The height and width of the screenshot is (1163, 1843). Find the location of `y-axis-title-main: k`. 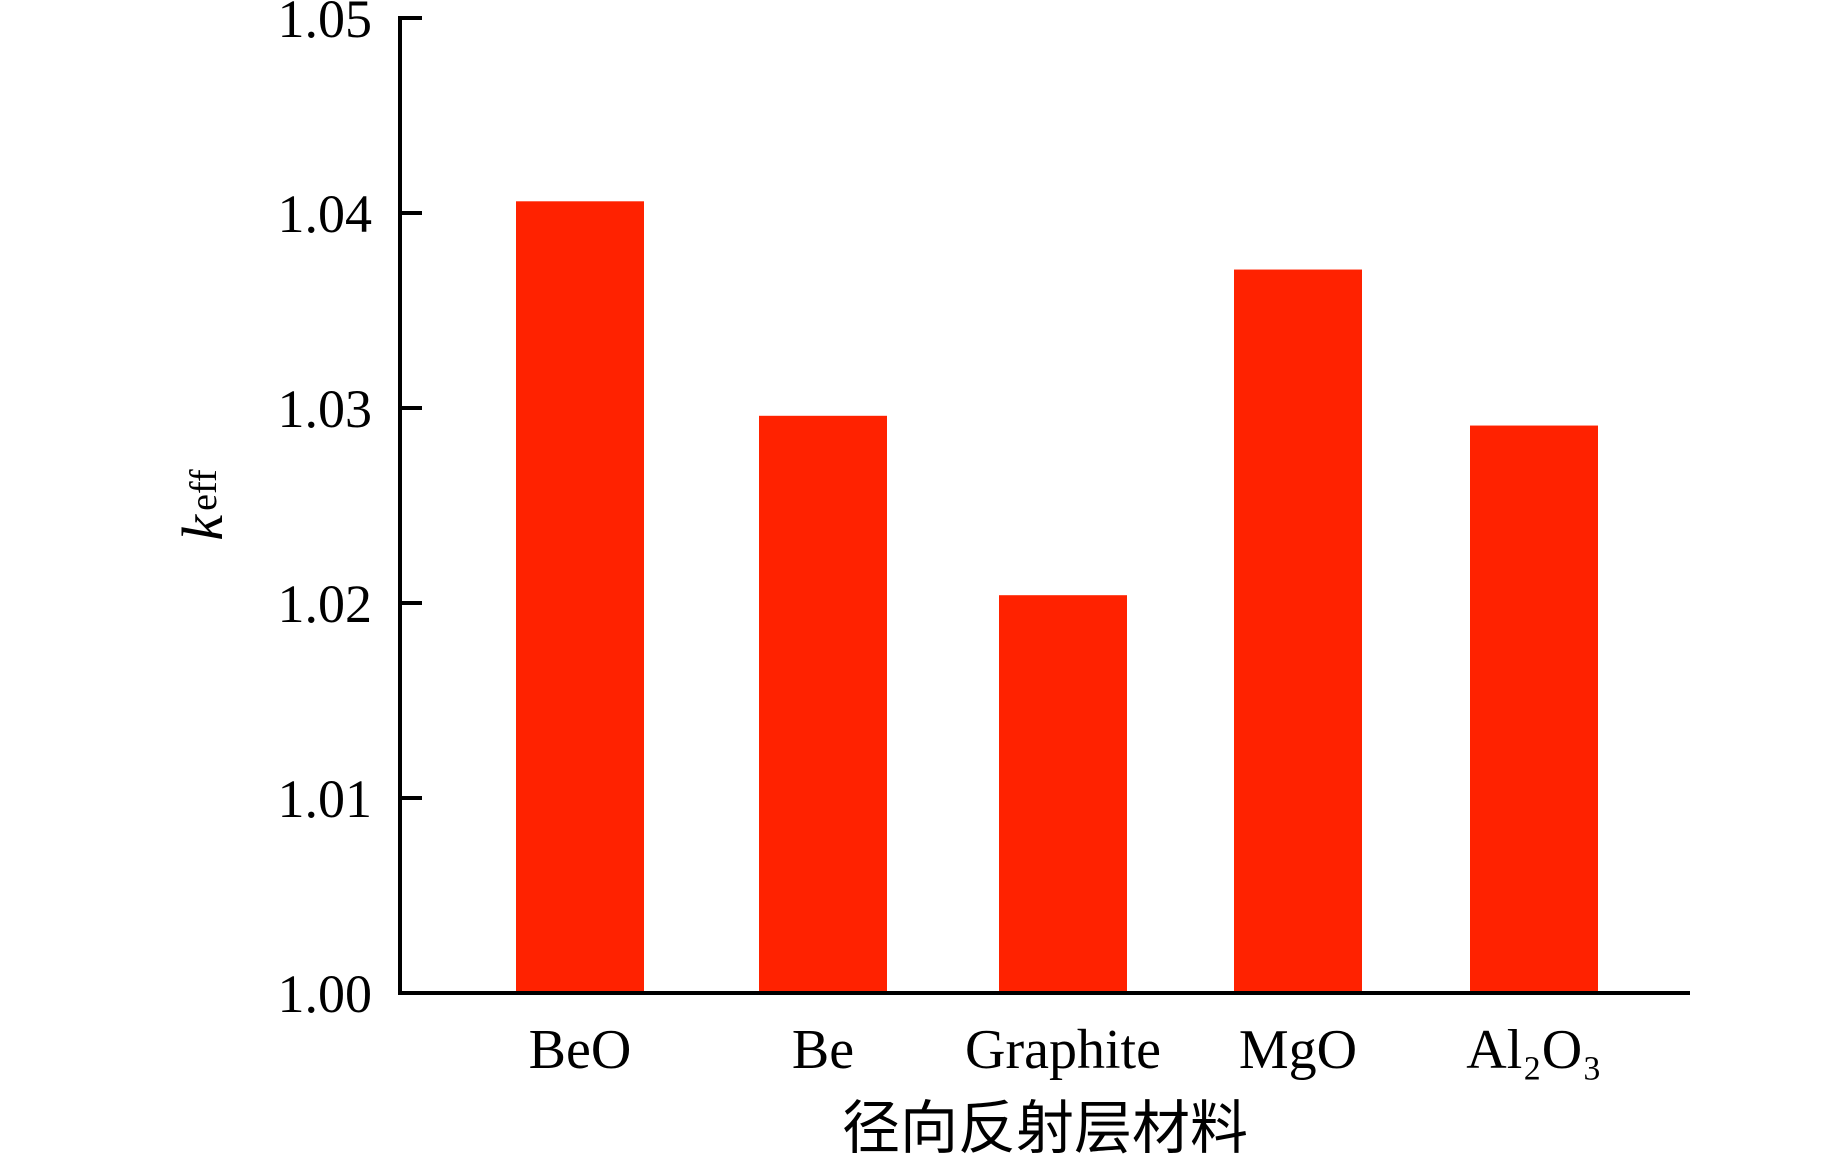

y-axis-title-main: k is located at coordinates (202, 527).